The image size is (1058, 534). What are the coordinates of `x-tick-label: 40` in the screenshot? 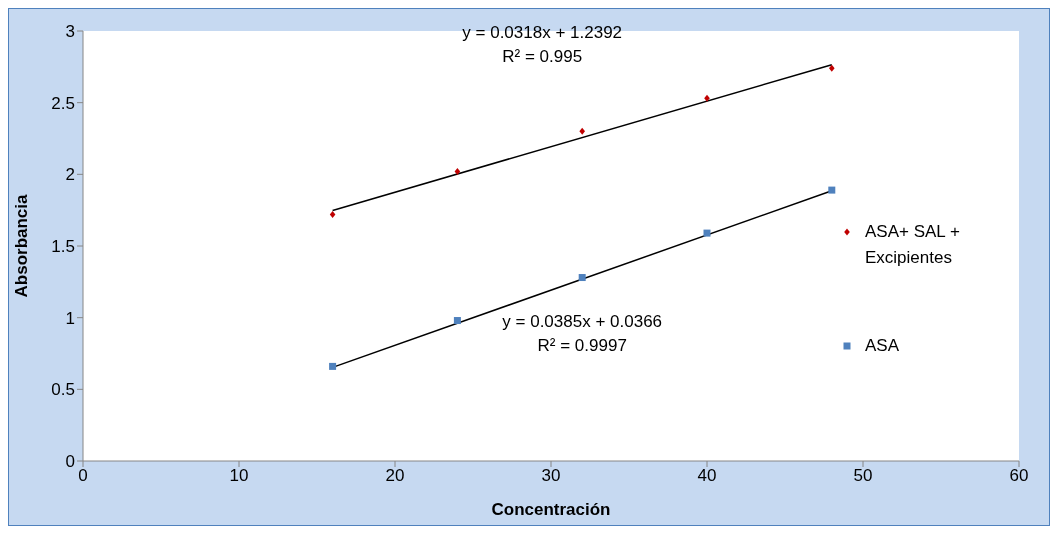 It's located at (707, 476).